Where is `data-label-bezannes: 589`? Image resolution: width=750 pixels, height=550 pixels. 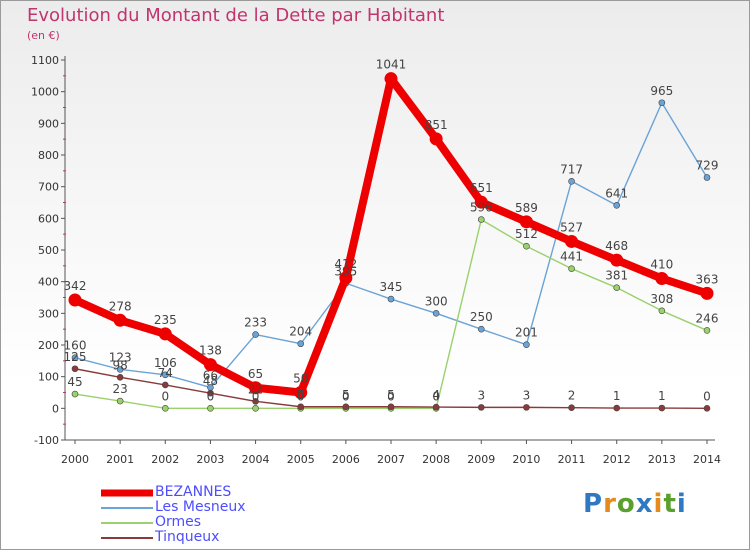 data-label-bezannes: 589 is located at coordinates (526, 208).